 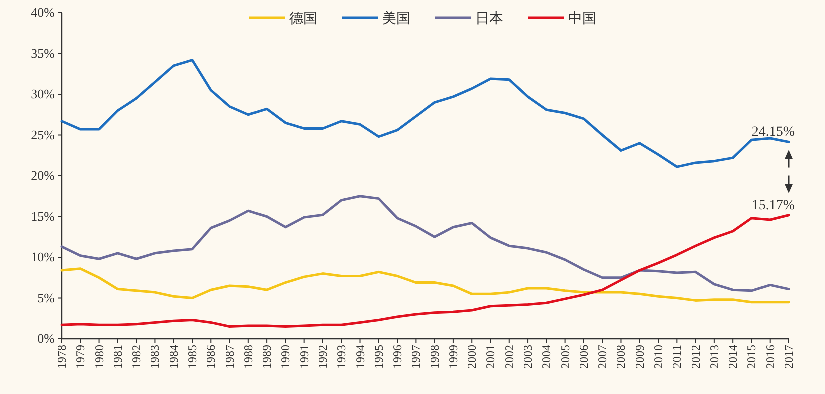 What do you see at coordinates (789, 357) in the screenshot?
I see `x-tick-label: 2017` at bounding box center [789, 357].